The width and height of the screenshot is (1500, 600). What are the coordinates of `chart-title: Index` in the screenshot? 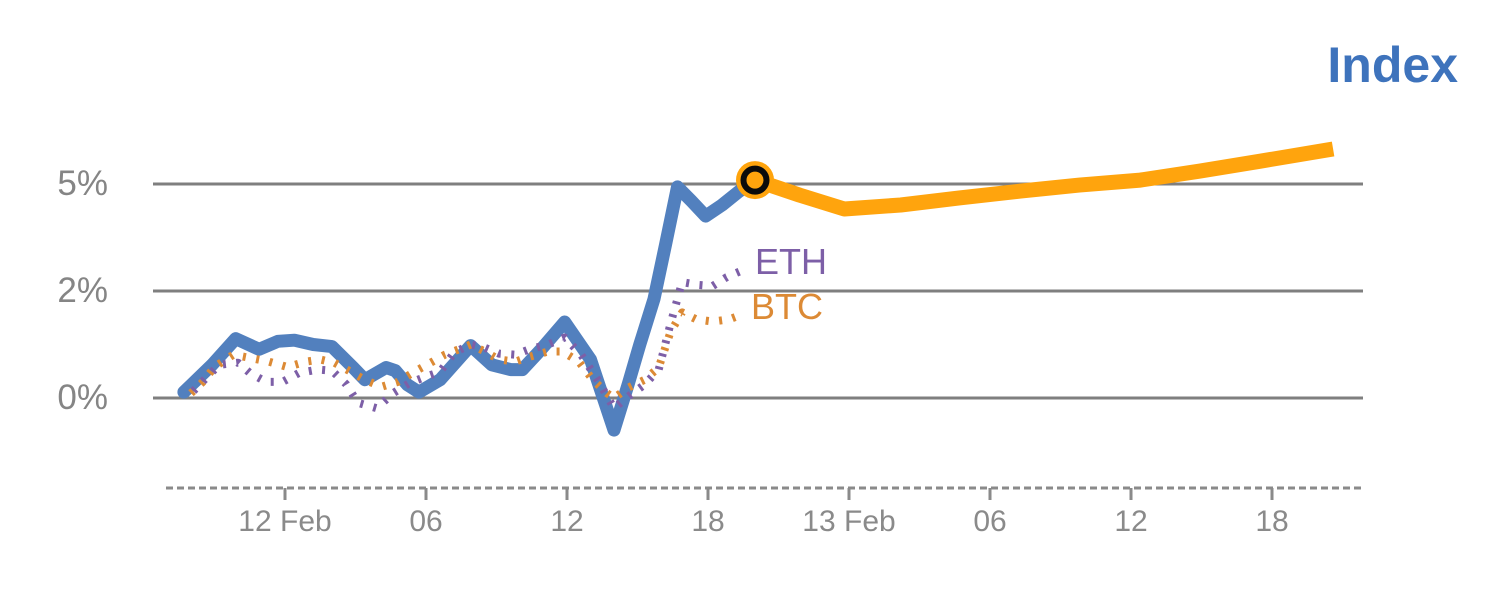 It's located at (1392, 65).